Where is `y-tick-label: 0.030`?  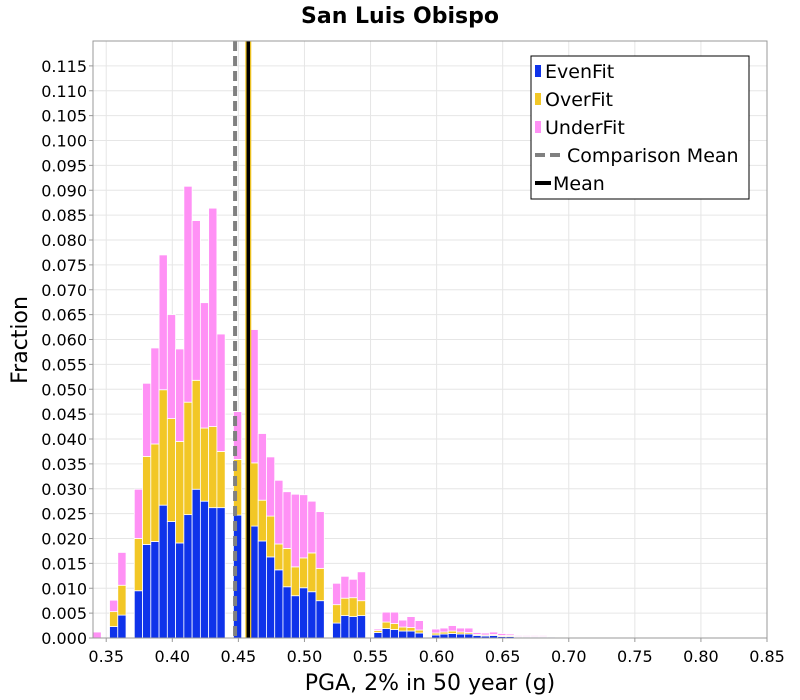 y-tick-label: 0.030 is located at coordinates (64, 489).